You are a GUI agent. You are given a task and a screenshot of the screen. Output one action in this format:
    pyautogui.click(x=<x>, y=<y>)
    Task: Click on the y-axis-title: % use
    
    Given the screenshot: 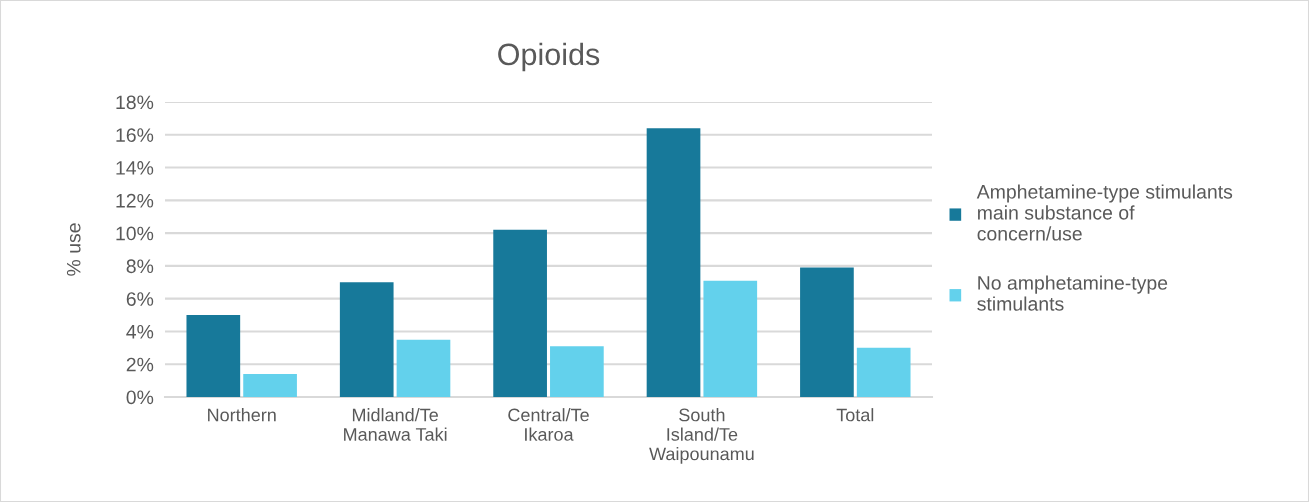 What is the action you would take?
    pyautogui.click(x=73, y=249)
    